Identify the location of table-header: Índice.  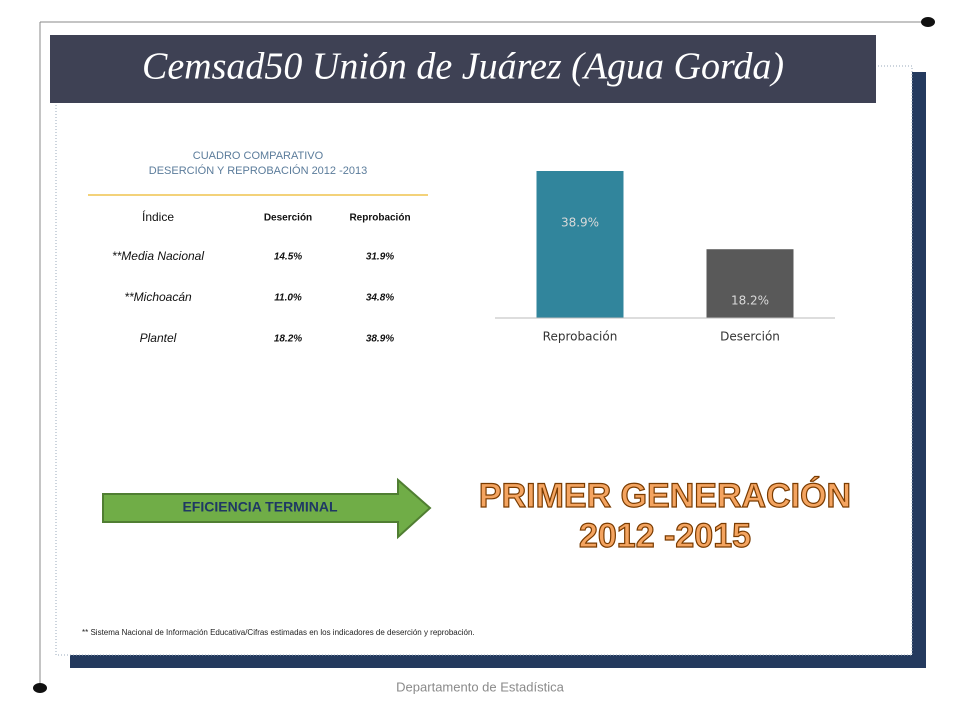
(158, 216).